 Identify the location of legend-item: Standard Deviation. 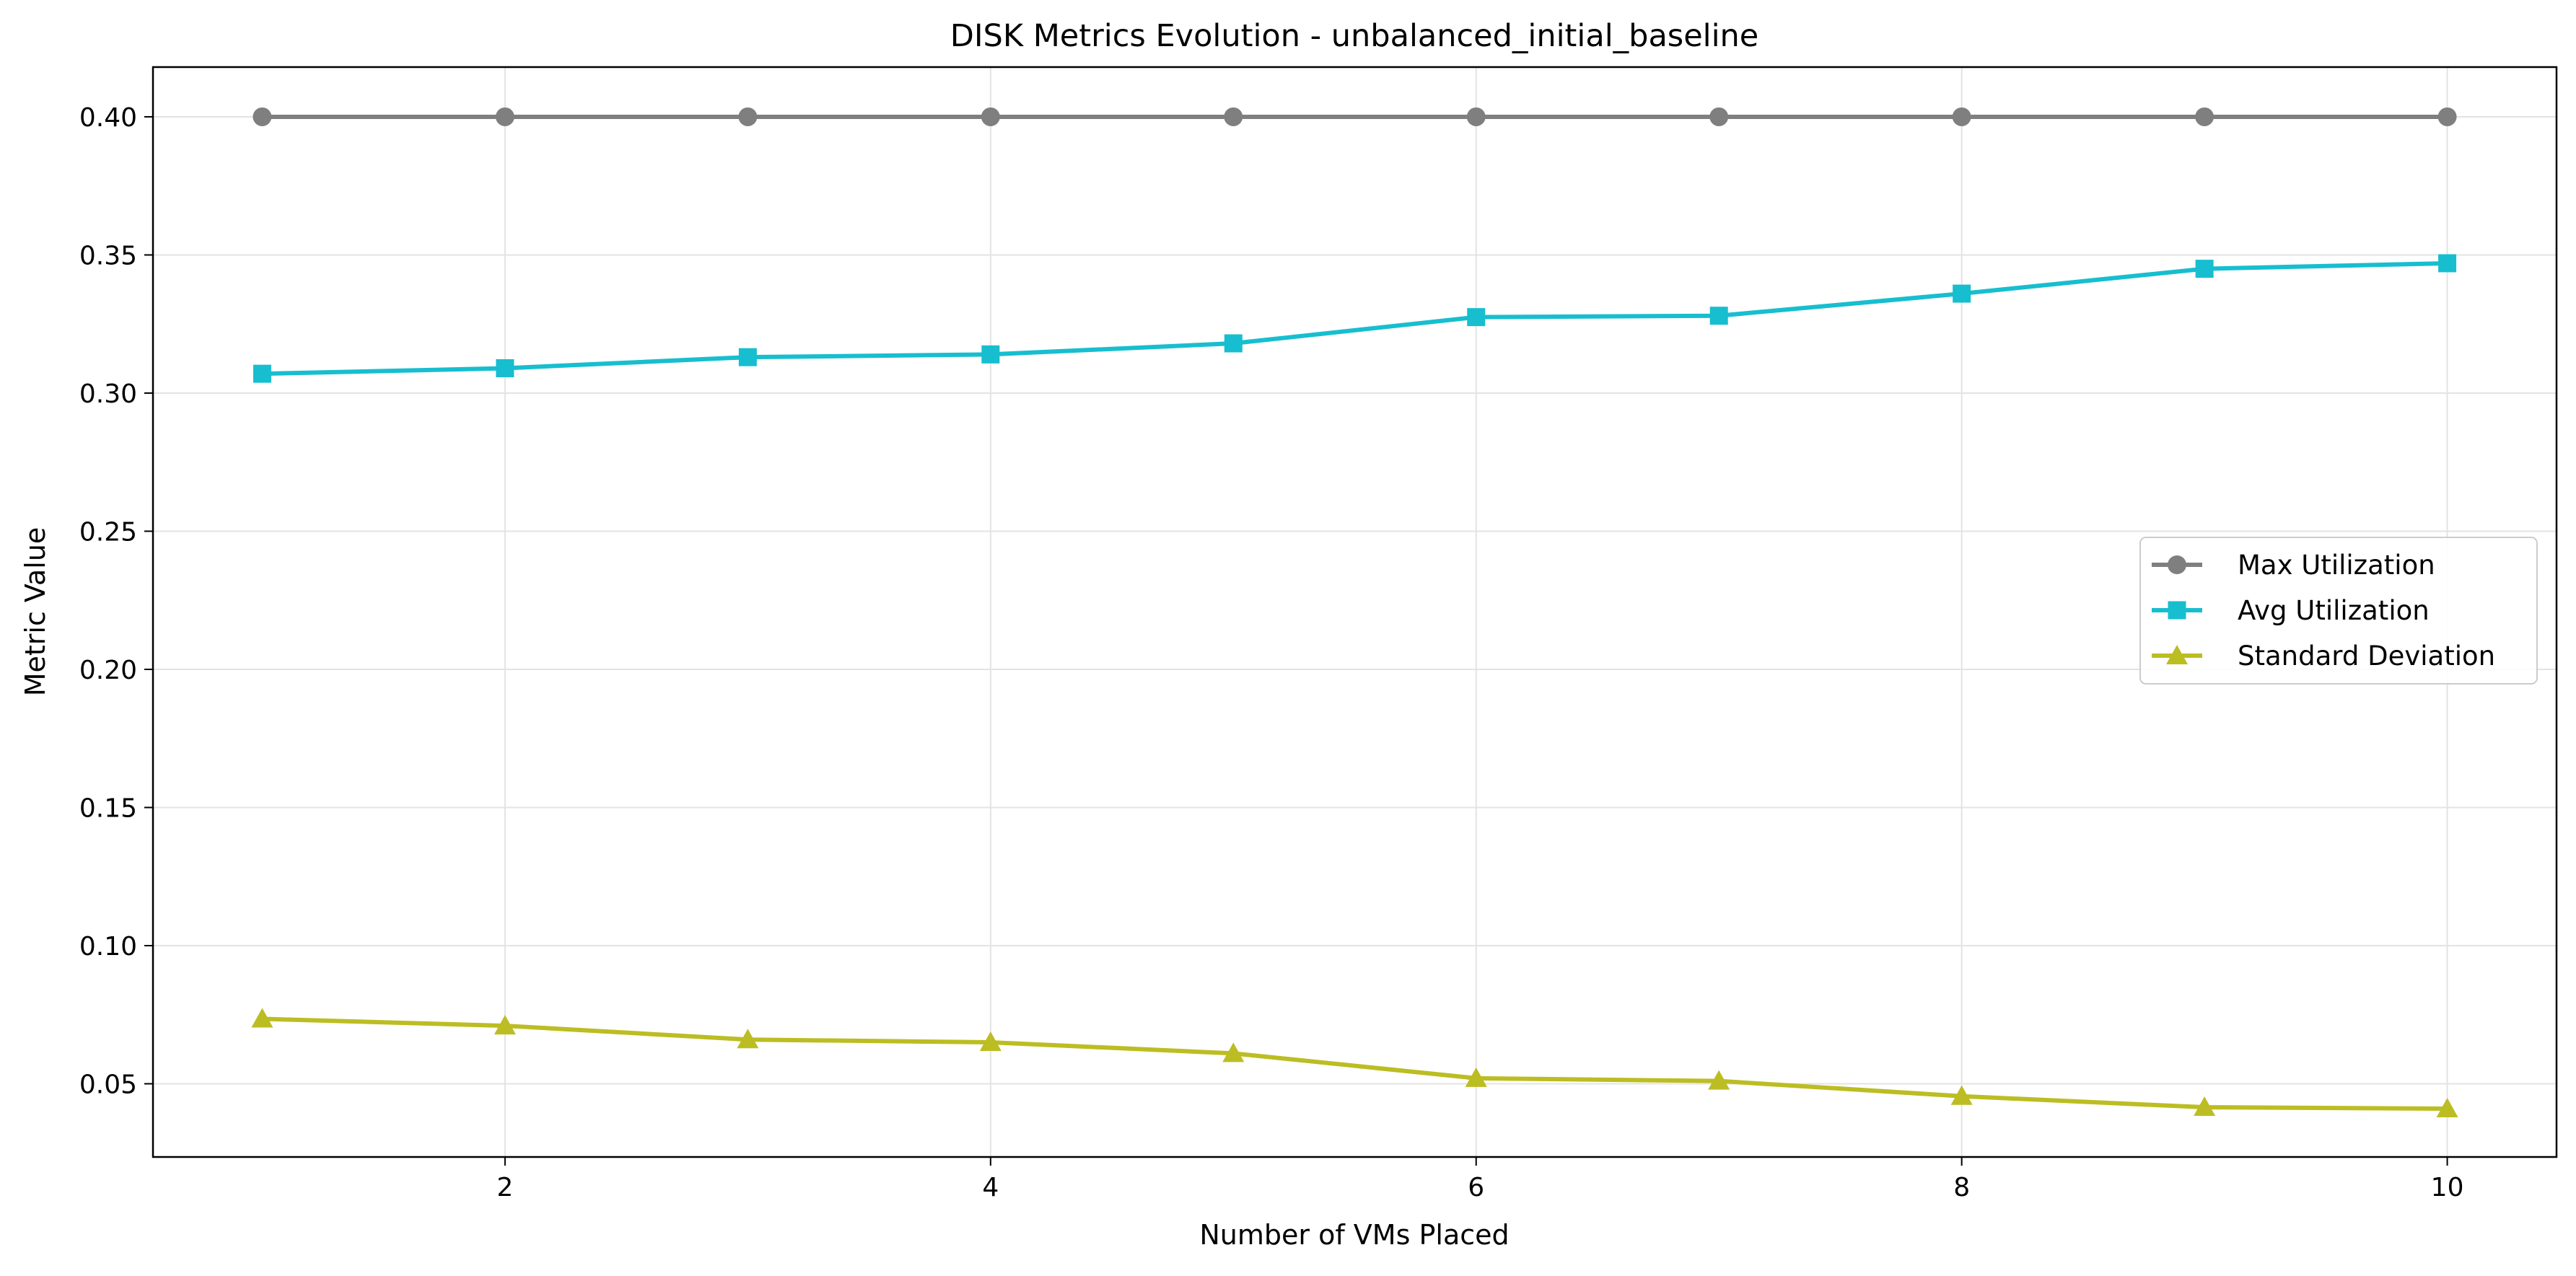
(2323, 657).